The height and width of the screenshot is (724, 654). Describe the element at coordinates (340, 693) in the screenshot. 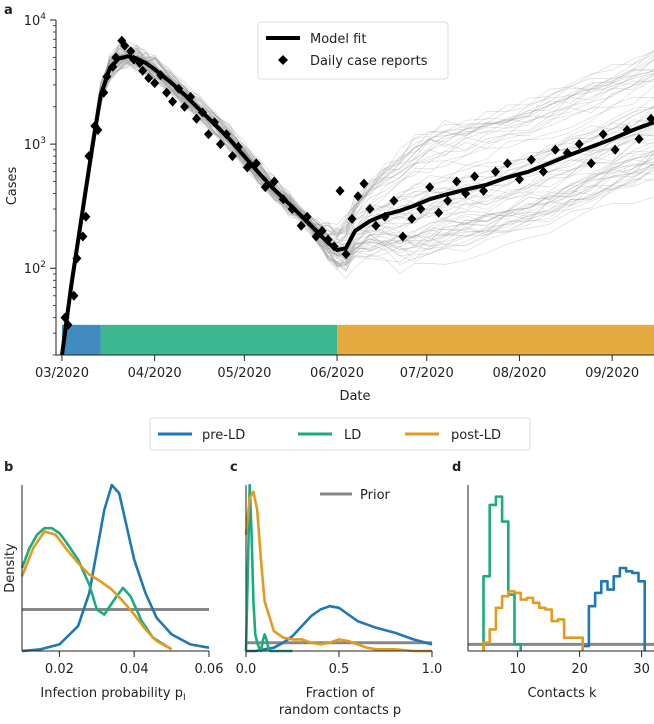

I see `panel-c-x-label-line1: Fraction of` at that location.